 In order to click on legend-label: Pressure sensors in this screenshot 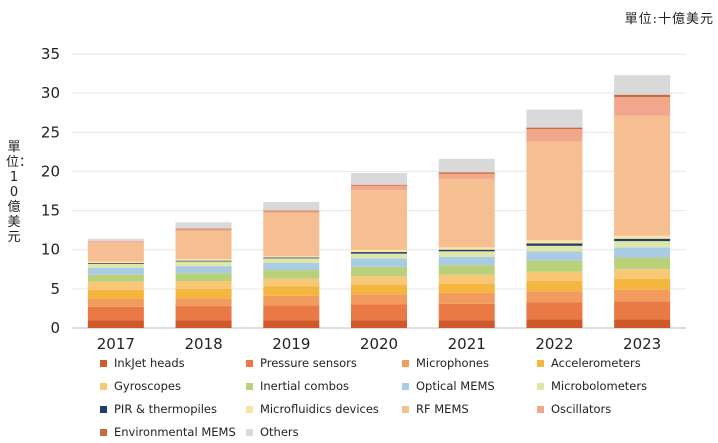, I will do `click(308, 363)`.